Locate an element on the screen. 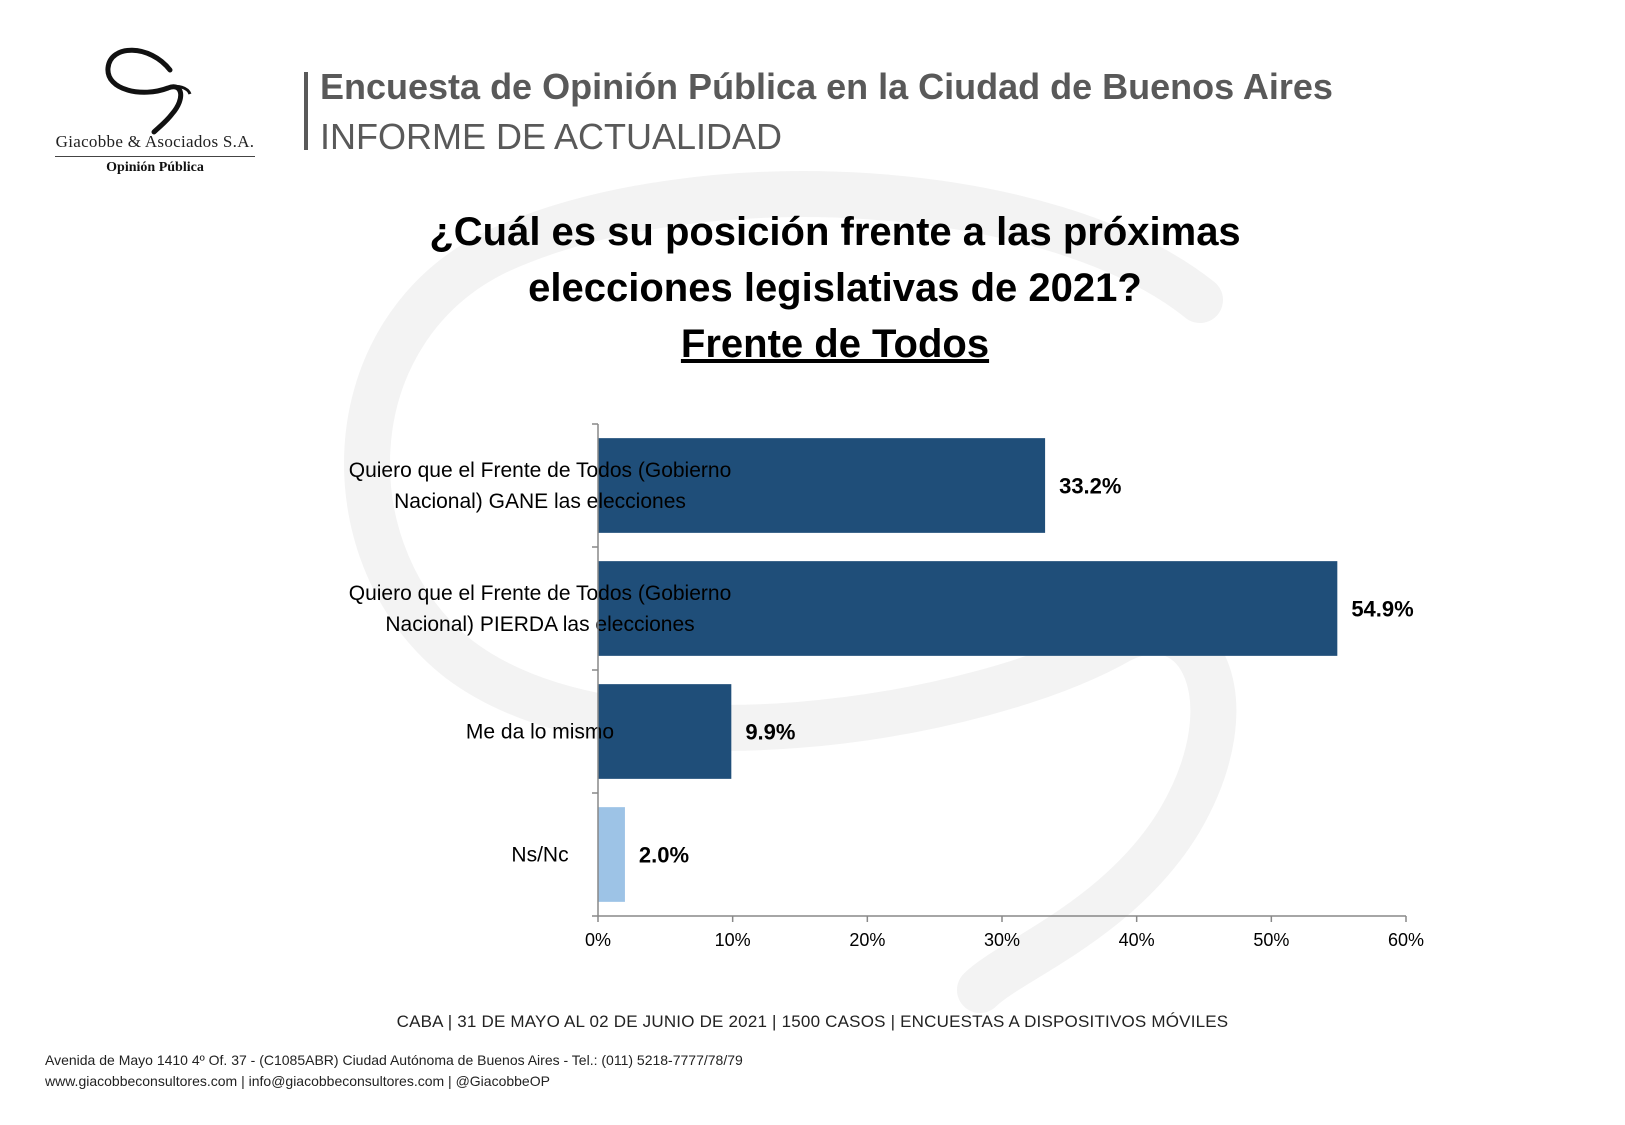  header-divider is located at coordinates (306, 111).